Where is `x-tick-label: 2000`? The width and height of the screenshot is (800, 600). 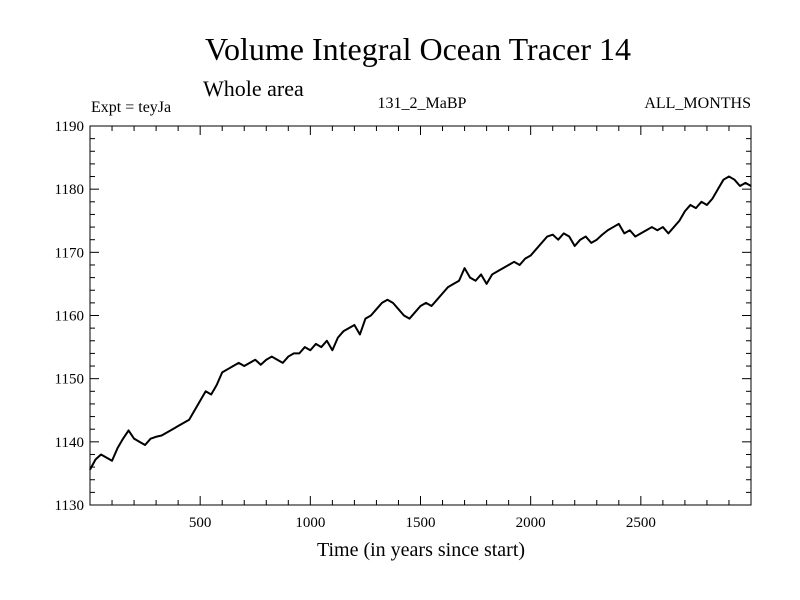
x-tick-label: 2000 is located at coordinates (531, 523).